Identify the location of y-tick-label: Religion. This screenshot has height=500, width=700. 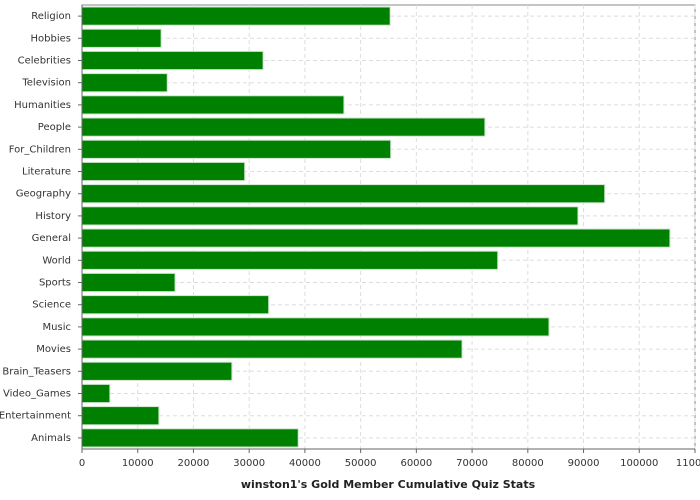
(51, 16).